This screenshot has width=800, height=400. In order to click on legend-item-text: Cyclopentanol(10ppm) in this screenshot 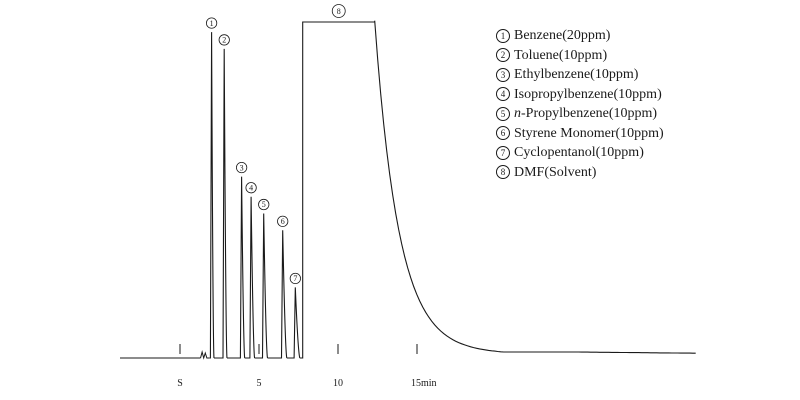, I will do `click(579, 152)`.